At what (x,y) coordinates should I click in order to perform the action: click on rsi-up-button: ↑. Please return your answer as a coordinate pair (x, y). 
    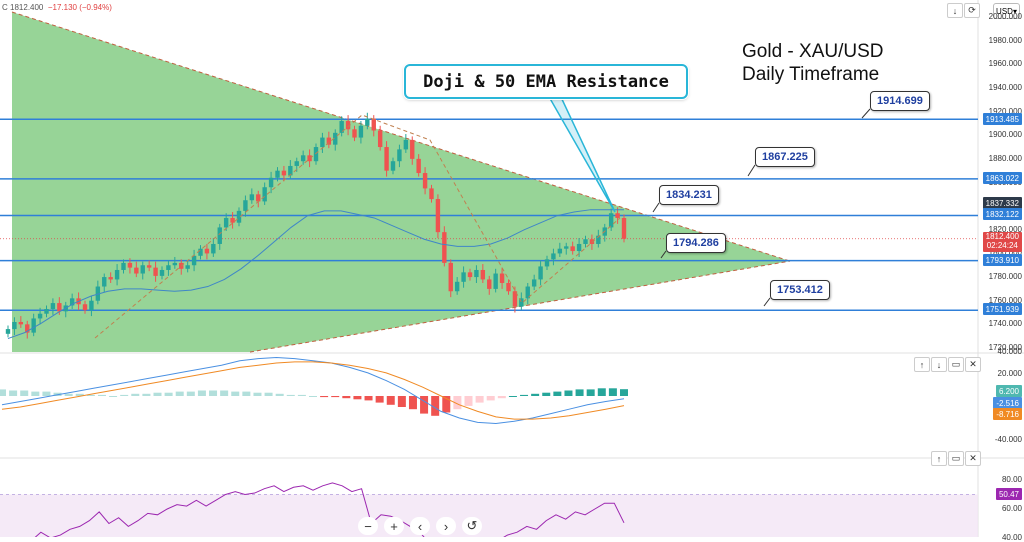
    Looking at the image, I should click on (939, 458).